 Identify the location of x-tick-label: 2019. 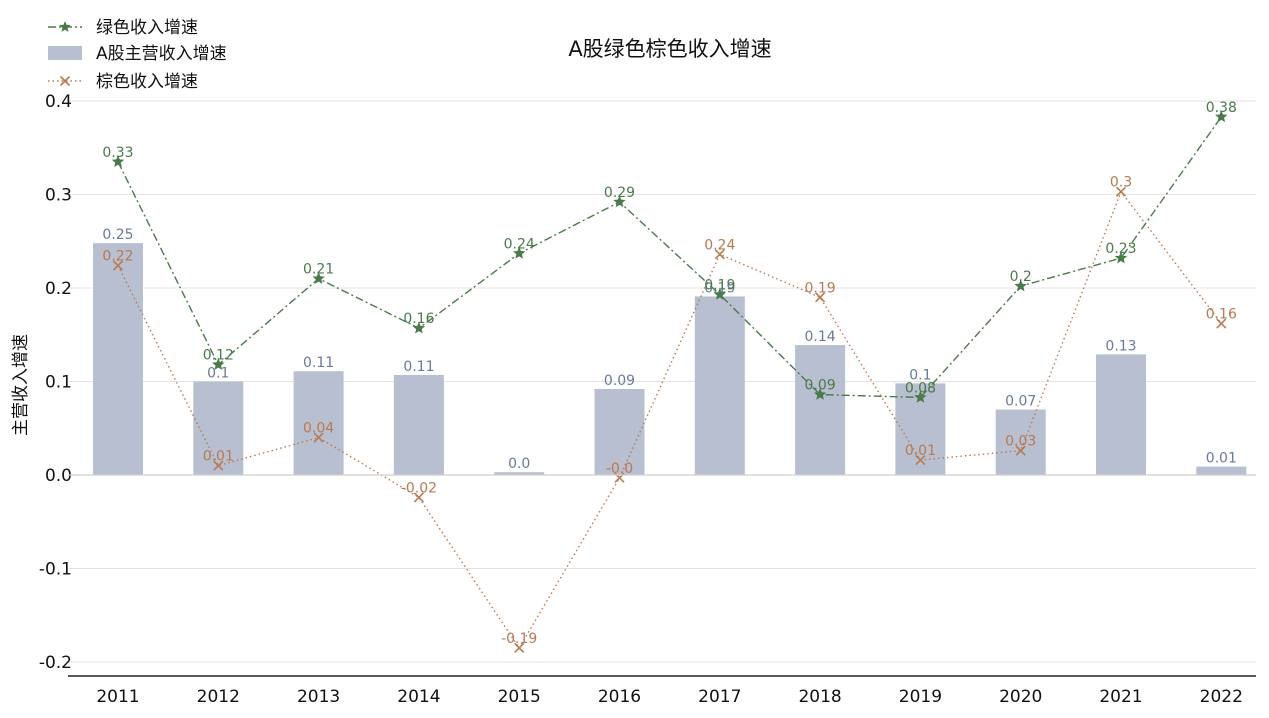
(920, 697).